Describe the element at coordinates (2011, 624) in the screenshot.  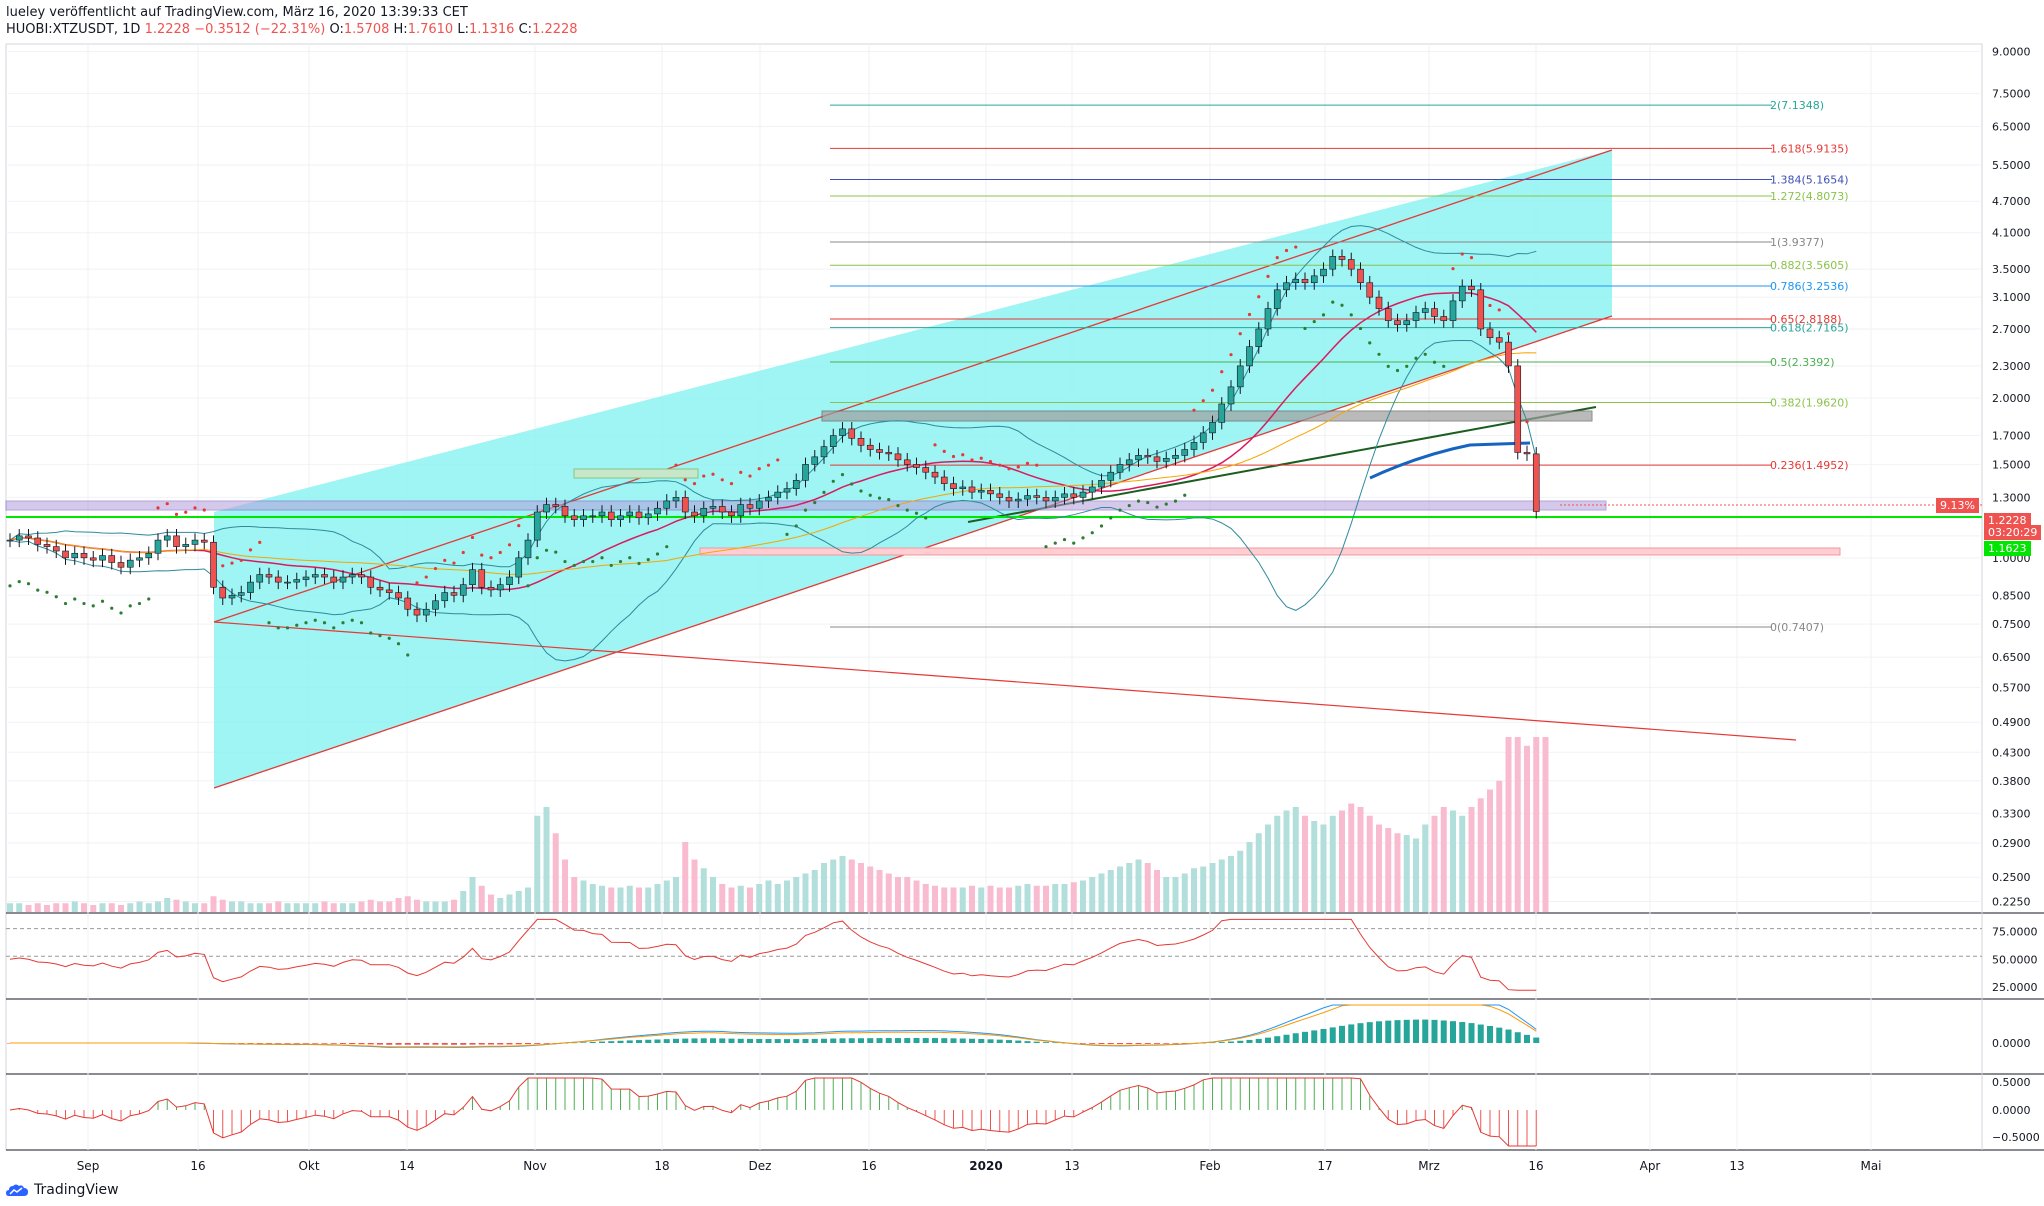
I see `price-axis-label: 0.7500` at that location.